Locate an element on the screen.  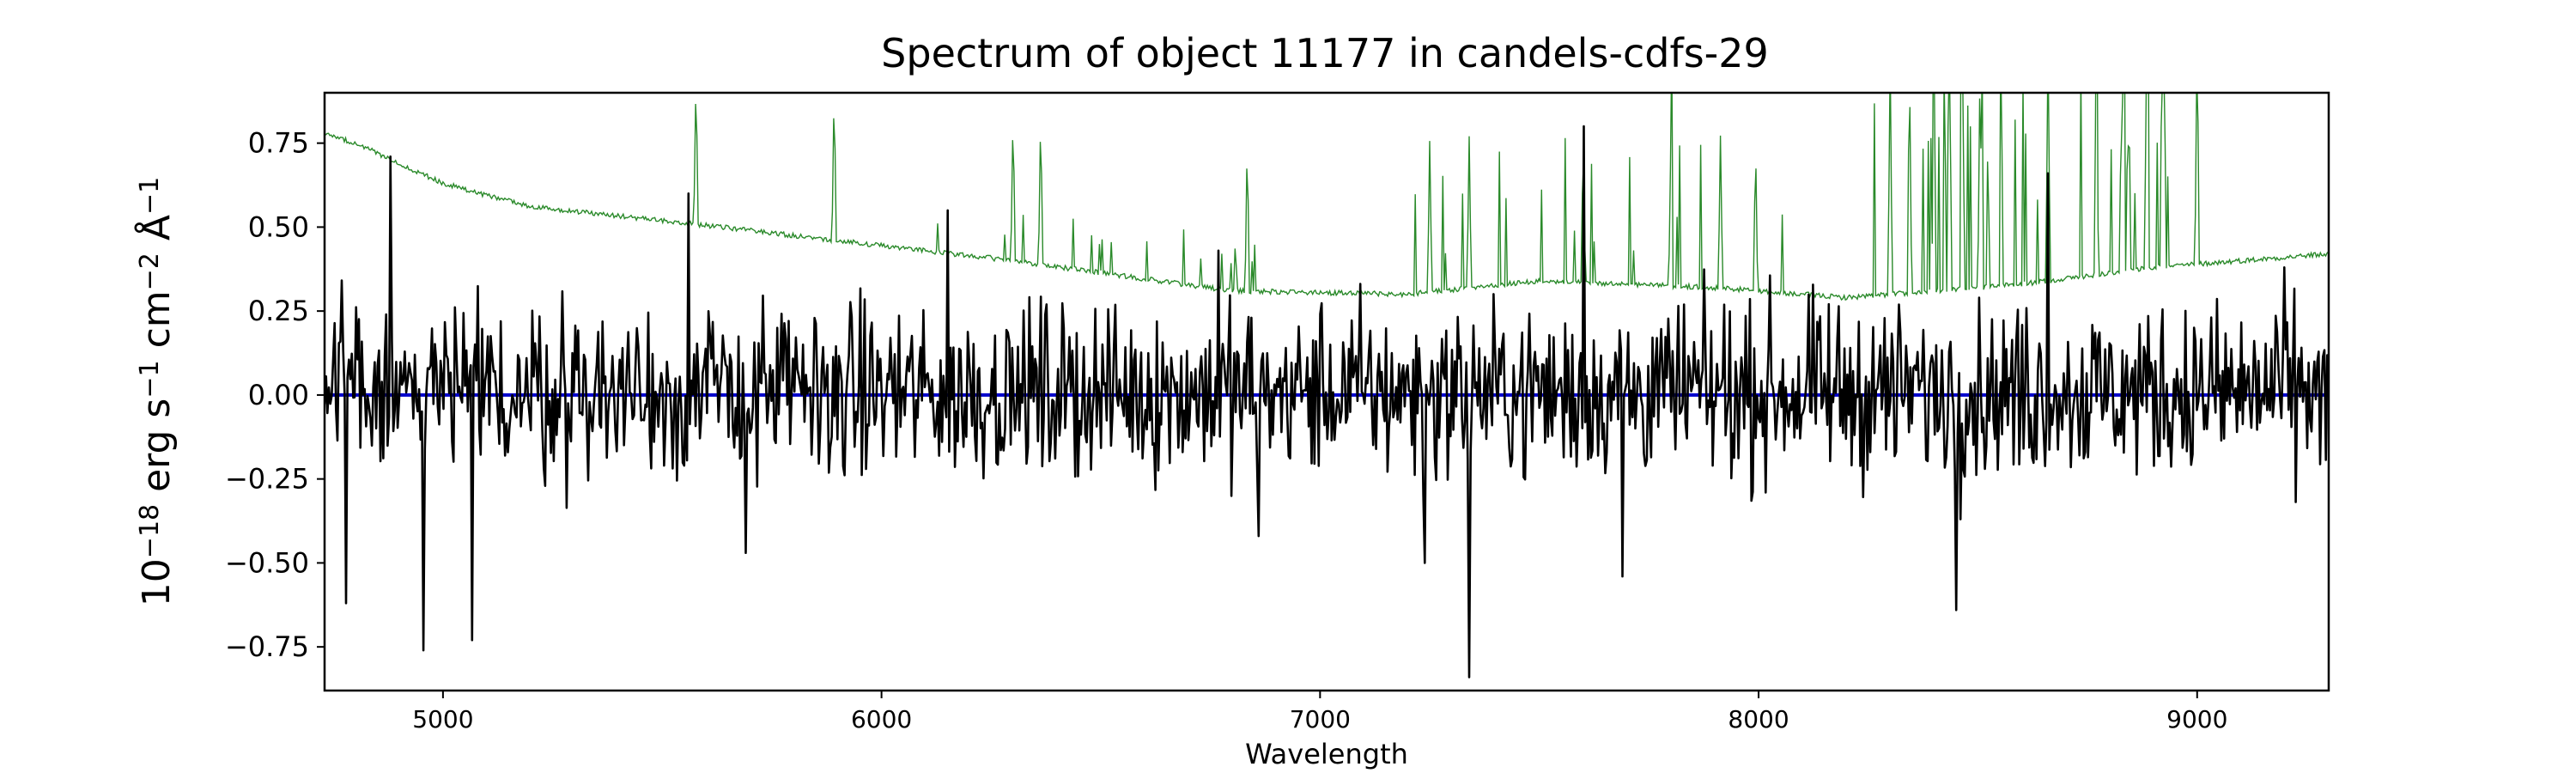
y-tick-label: 0.50 is located at coordinates (279, 227).